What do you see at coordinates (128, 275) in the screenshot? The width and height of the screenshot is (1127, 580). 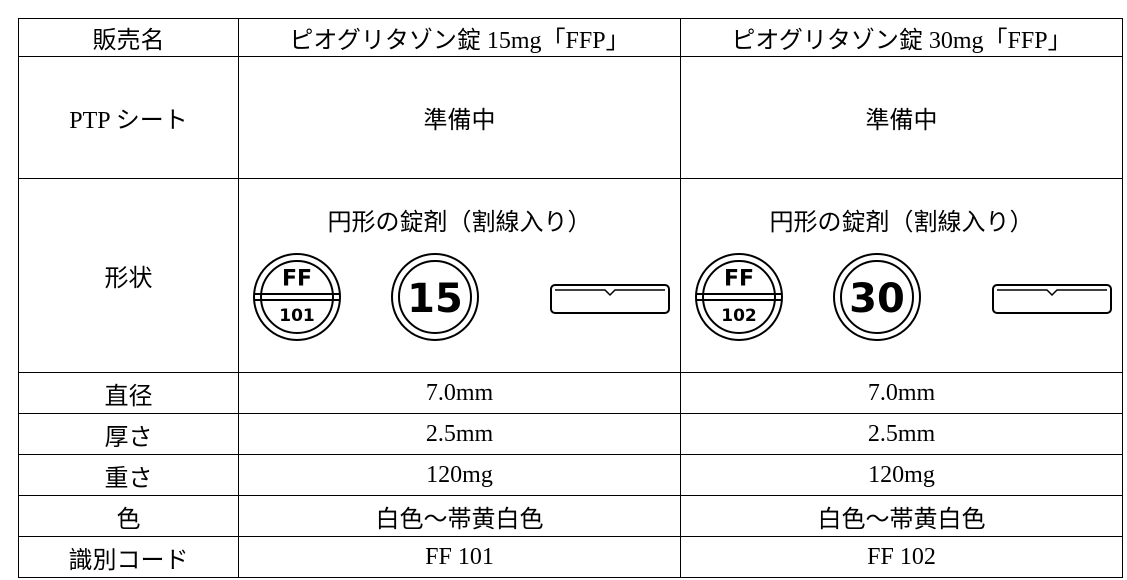 I see `row-label: 形状` at bounding box center [128, 275].